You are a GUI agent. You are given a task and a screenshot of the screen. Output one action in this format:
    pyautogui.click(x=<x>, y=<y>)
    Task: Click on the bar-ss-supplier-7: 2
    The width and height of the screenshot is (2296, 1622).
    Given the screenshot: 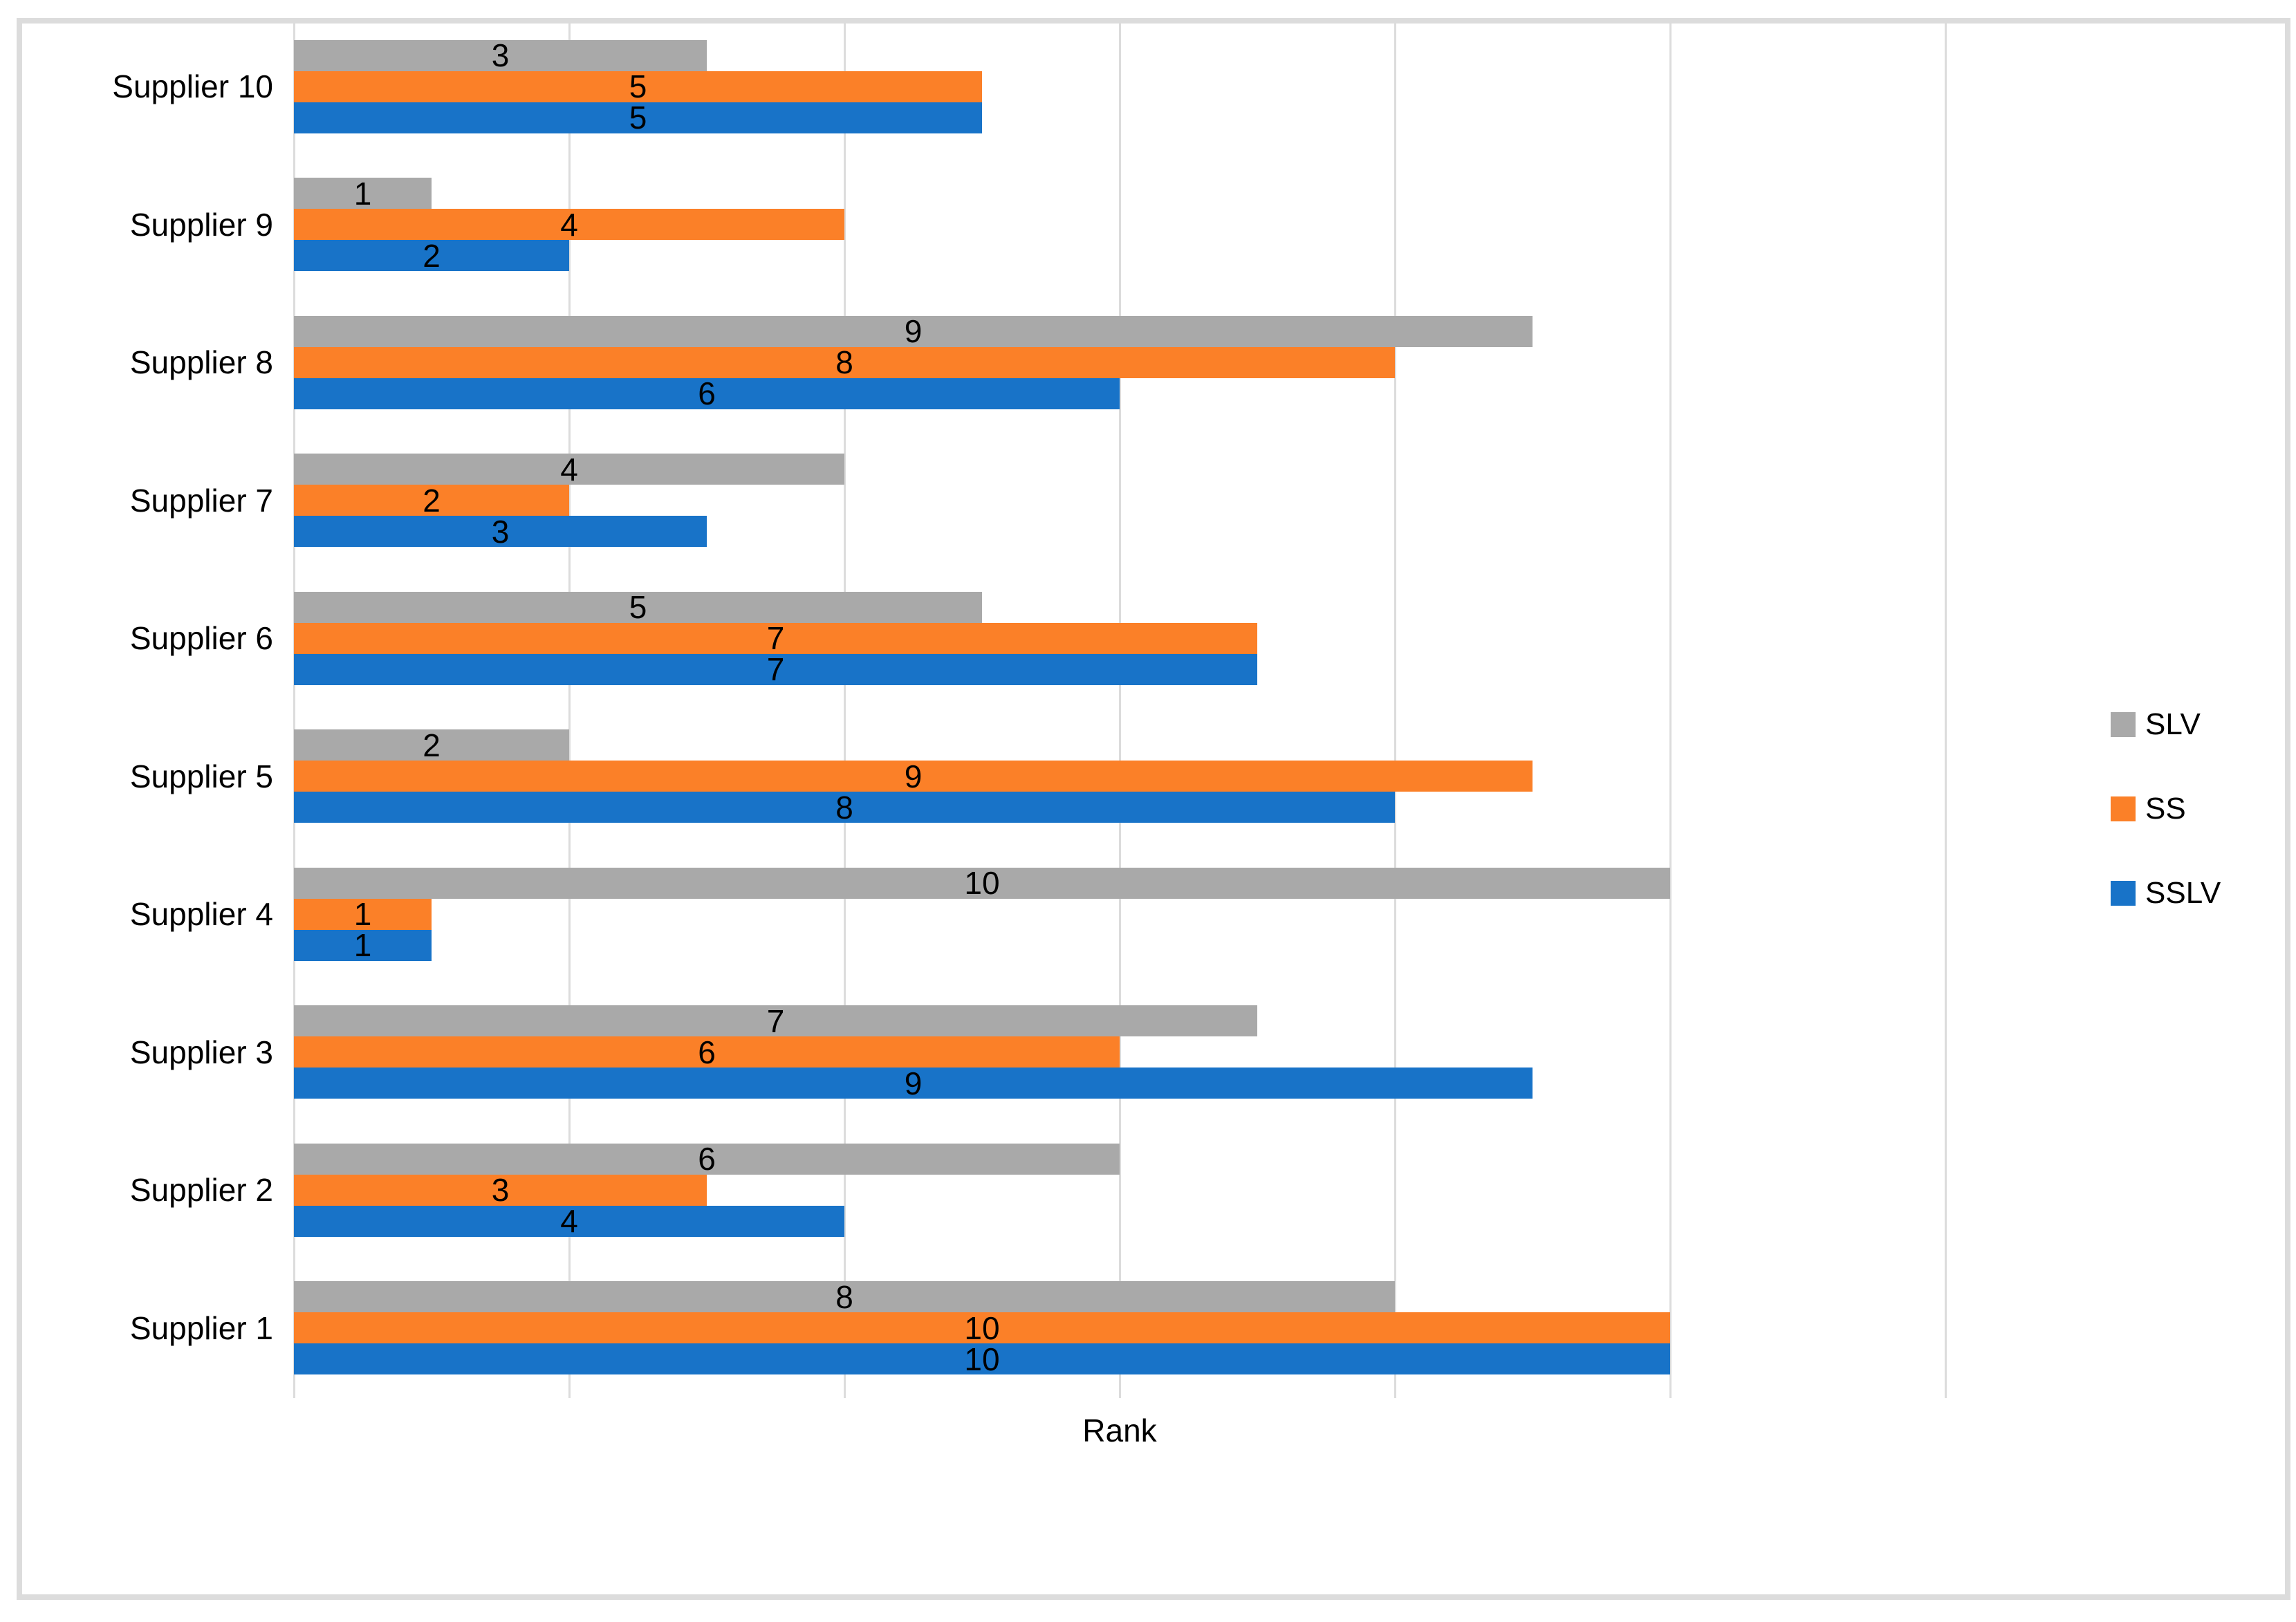 What is the action you would take?
    pyautogui.click(x=432, y=501)
    